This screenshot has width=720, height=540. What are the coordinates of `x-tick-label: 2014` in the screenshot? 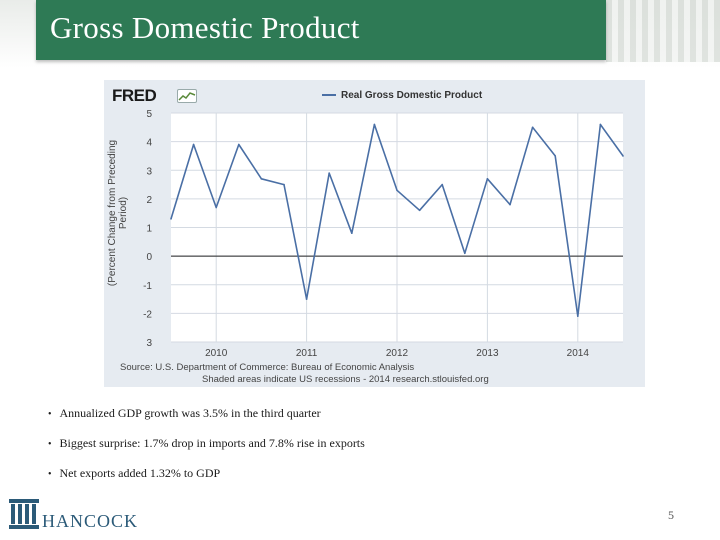 It's located at (578, 353).